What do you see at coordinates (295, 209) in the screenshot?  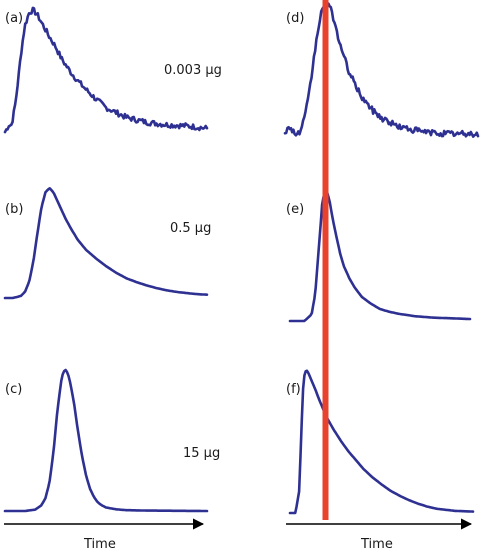 I see `panel-label-e: (e)` at bounding box center [295, 209].